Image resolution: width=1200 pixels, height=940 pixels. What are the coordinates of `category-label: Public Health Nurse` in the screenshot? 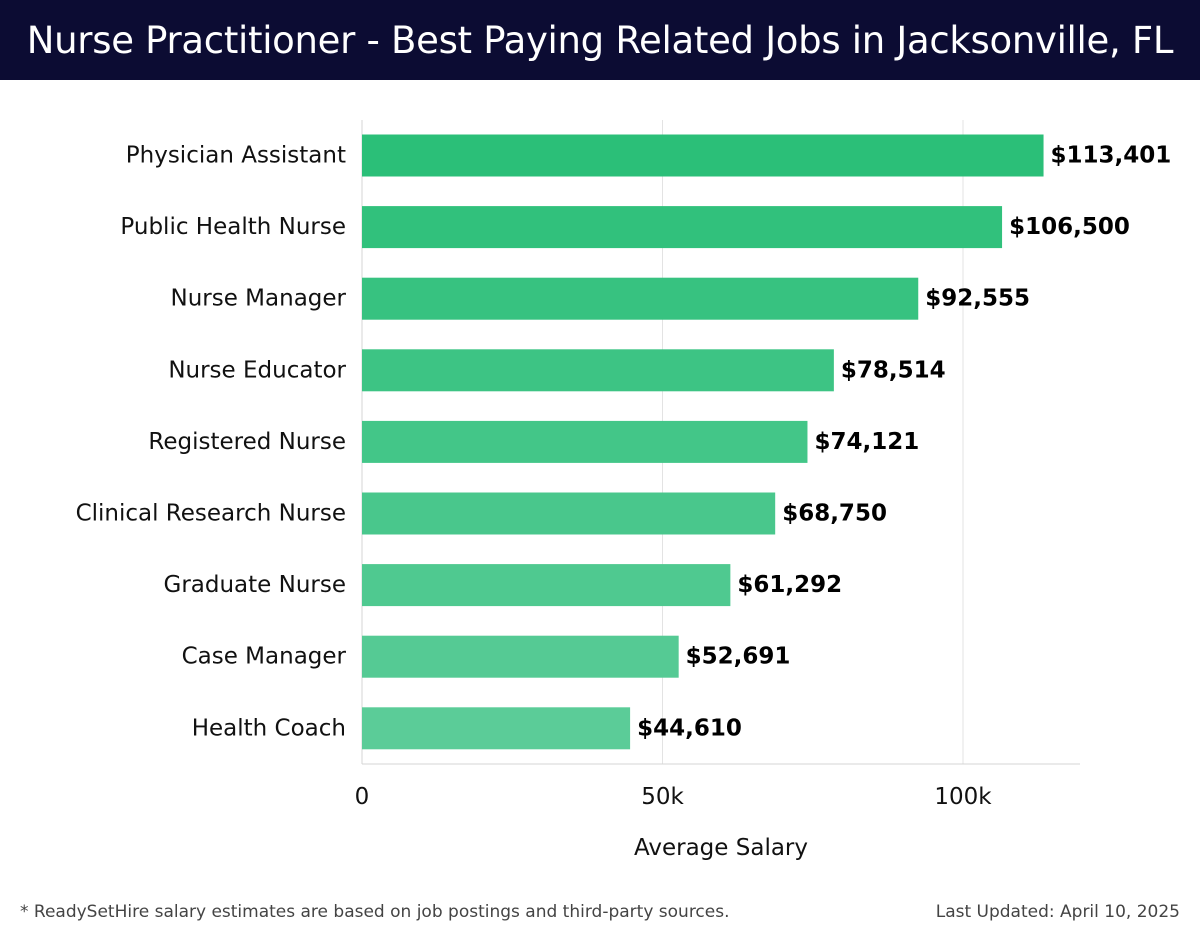 It's located at (233, 227).